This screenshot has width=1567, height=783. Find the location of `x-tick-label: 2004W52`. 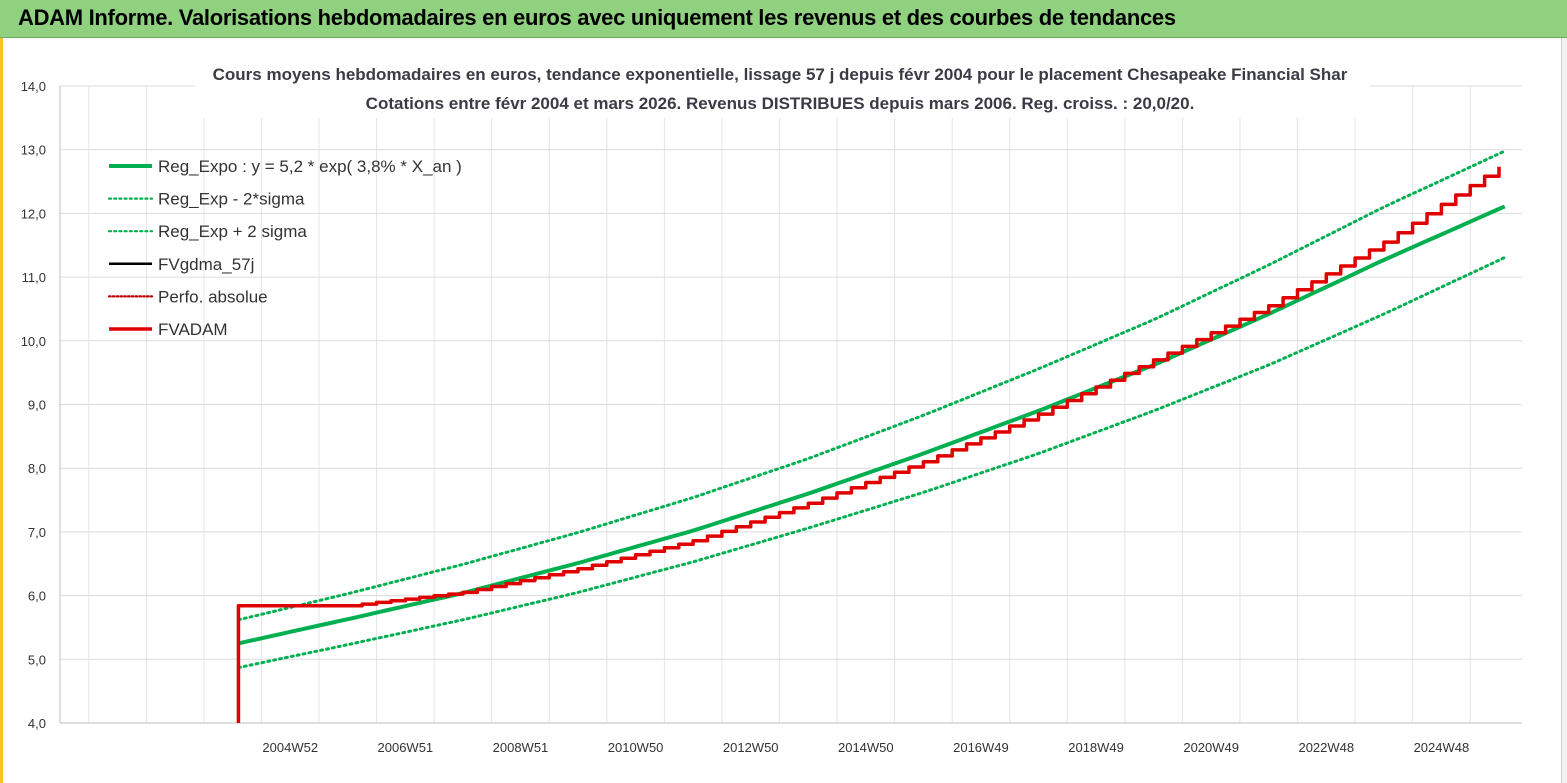

x-tick-label: 2004W52 is located at coordinates (290, 747).